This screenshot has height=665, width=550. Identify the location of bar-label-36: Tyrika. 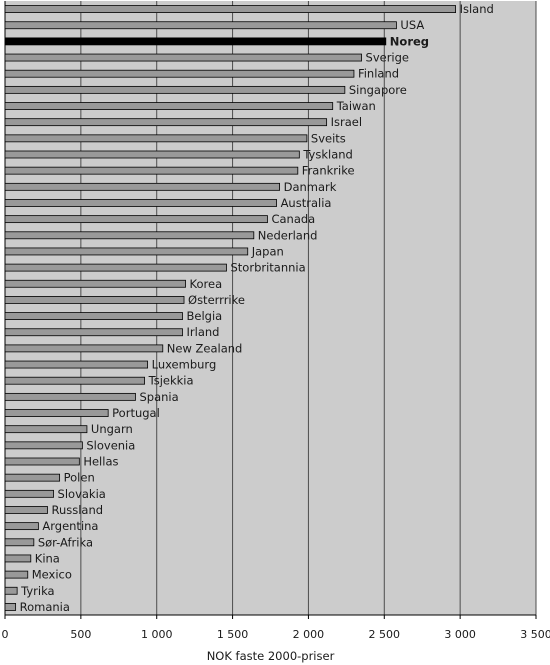
(37, 591).